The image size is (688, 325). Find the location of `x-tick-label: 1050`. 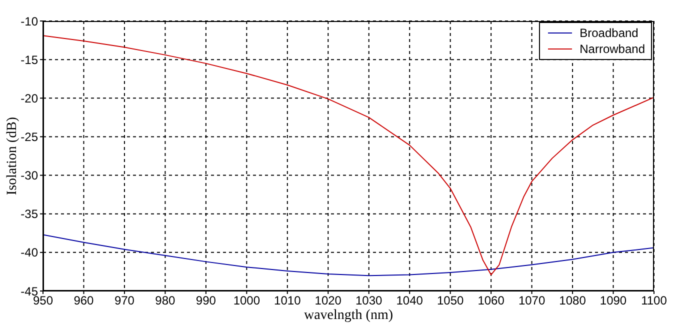

x-tick-label: 1050 is located at coordinates (450, 301).